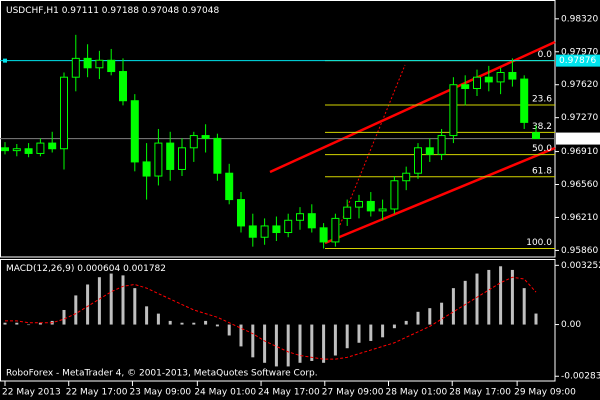 This screenshot has height=400, width=600. What do you see at coordinates (32, 11) in the screenshot?
I see `symbol: USDCHF,H1` at bounding box center [32, 11].